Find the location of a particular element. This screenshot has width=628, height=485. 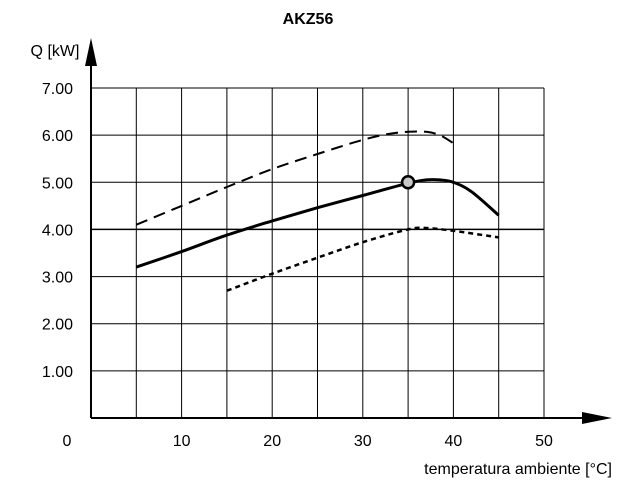

y-tick-label: 2.00 is located at coordinates (57, 325).